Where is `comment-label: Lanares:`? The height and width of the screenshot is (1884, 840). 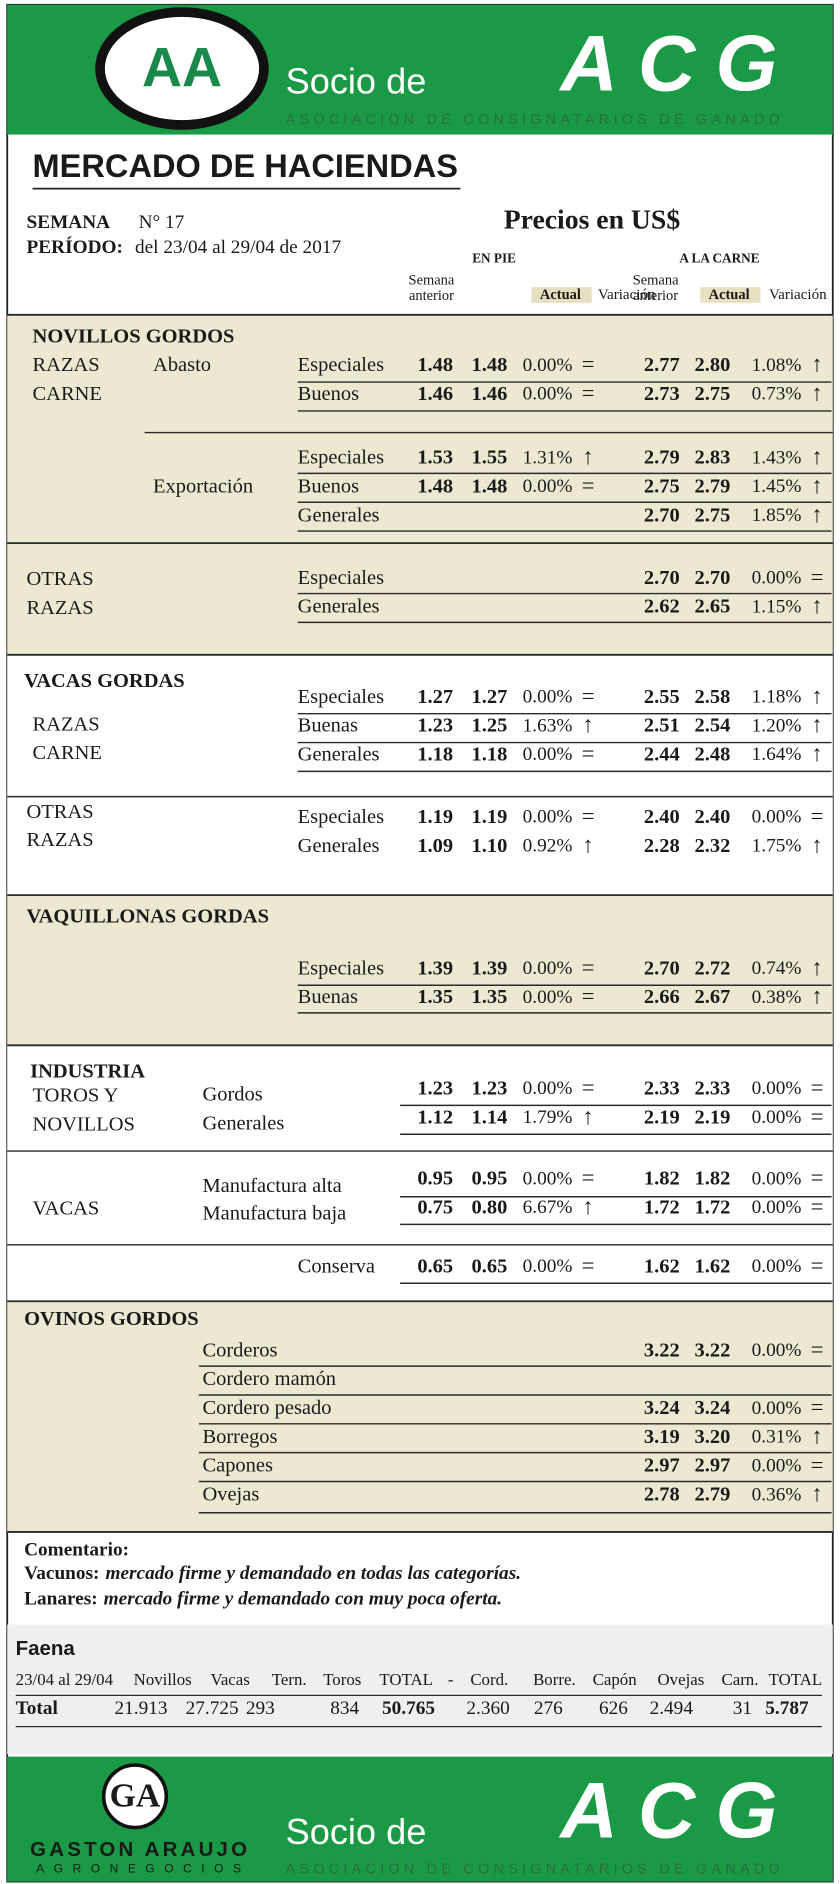
comment-label: Lanares: is located at coordinates (61, 1599).